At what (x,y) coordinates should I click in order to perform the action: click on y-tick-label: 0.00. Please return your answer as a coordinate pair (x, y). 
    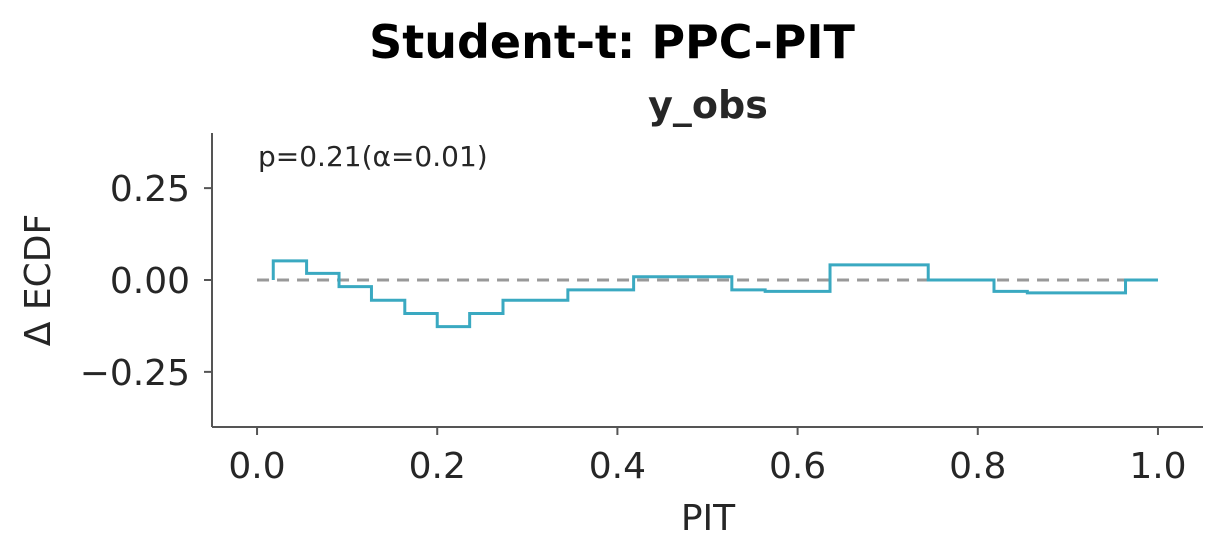
    Looking at the image, I should click on (150, 281).